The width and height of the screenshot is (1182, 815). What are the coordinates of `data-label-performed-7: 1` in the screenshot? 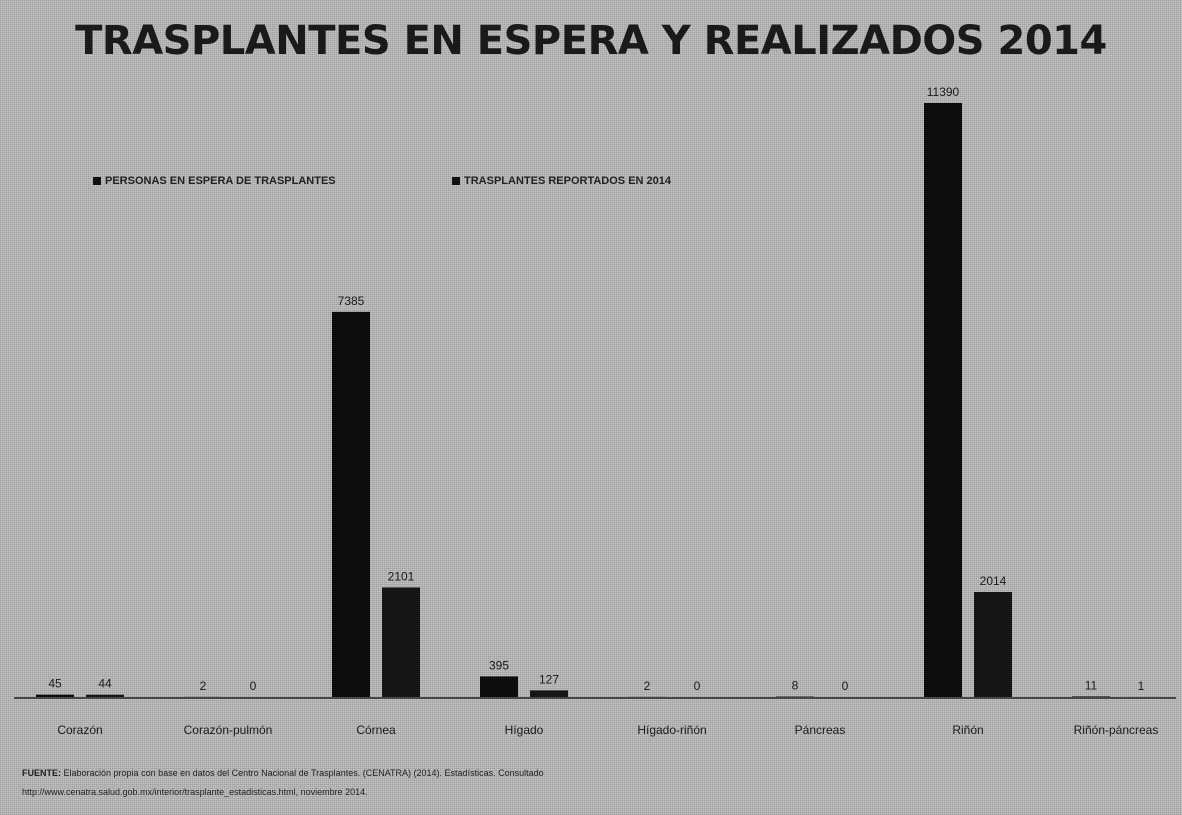 It's located at (1141, 686).